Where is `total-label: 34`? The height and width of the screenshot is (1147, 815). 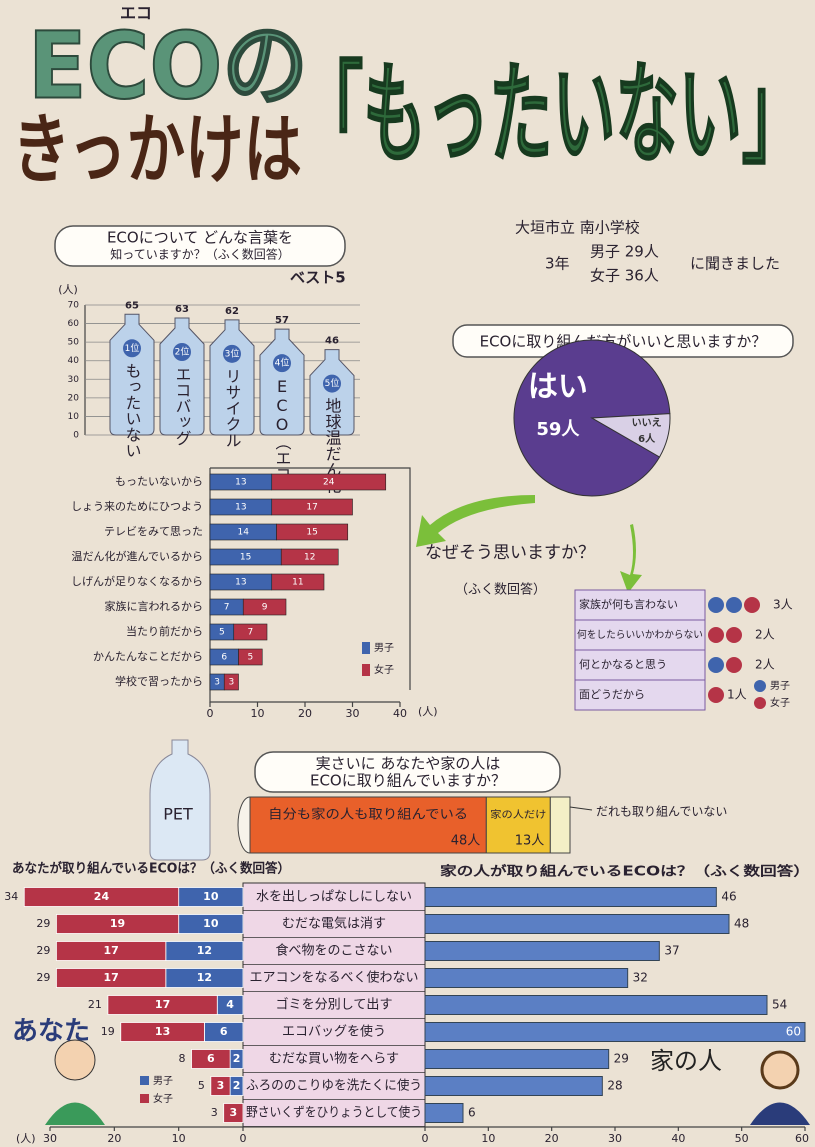 total-label: 34 is located at coordinates (11, 896).